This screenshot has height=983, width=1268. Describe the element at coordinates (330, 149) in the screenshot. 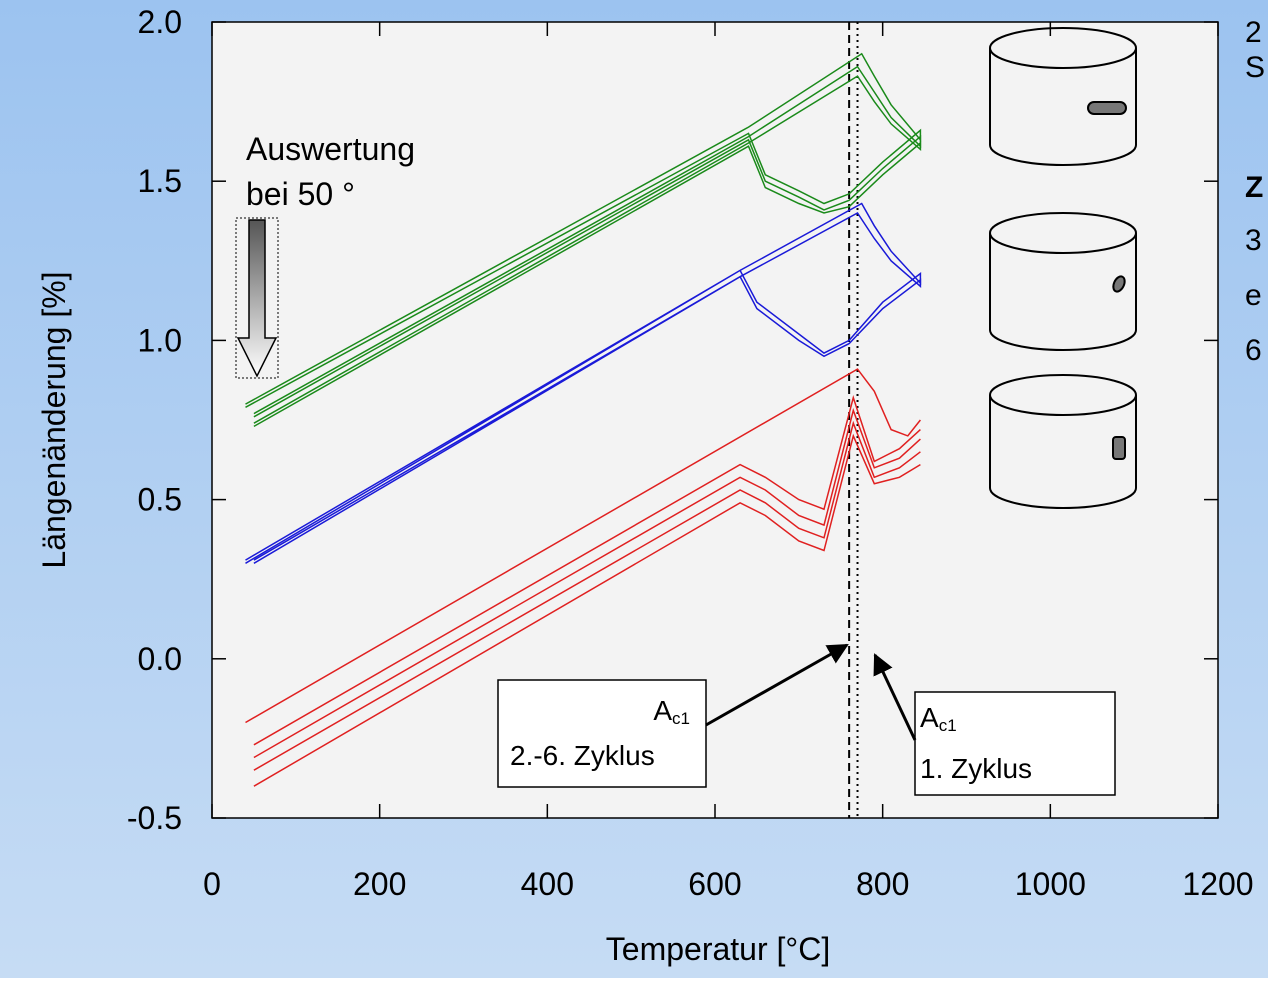

I see `annotation-text: Auswertung` at that location.